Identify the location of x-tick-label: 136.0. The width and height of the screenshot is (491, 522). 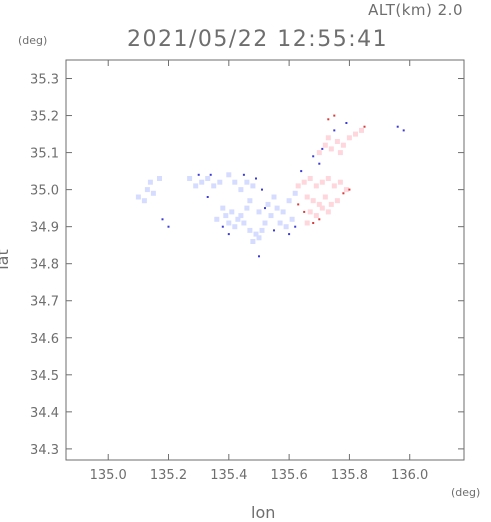
(409, 475).